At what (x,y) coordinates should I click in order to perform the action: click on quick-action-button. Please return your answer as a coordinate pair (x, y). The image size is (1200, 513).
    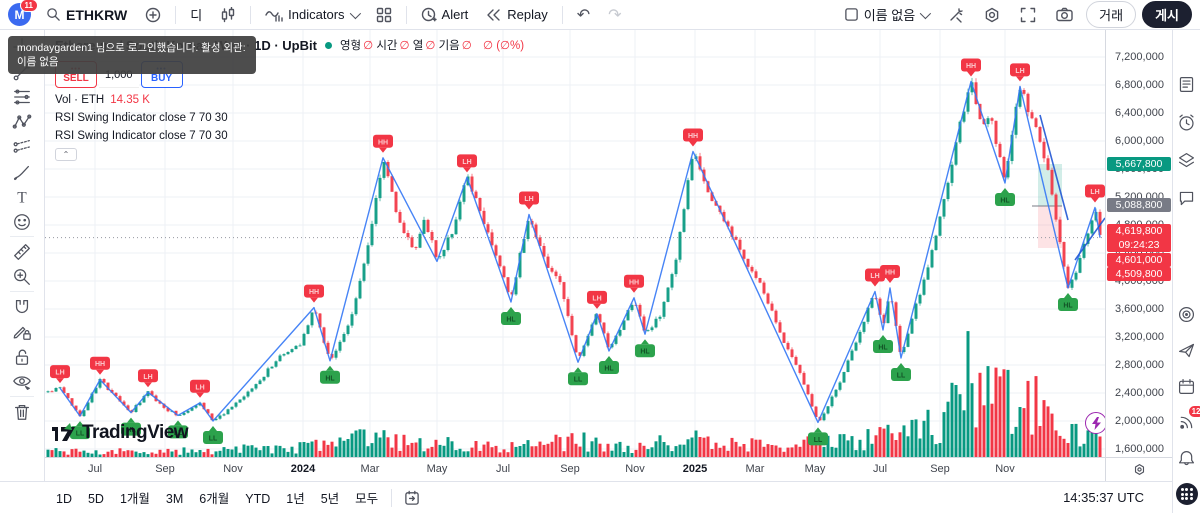
    Looking at the image, I should click on (1096, 423).